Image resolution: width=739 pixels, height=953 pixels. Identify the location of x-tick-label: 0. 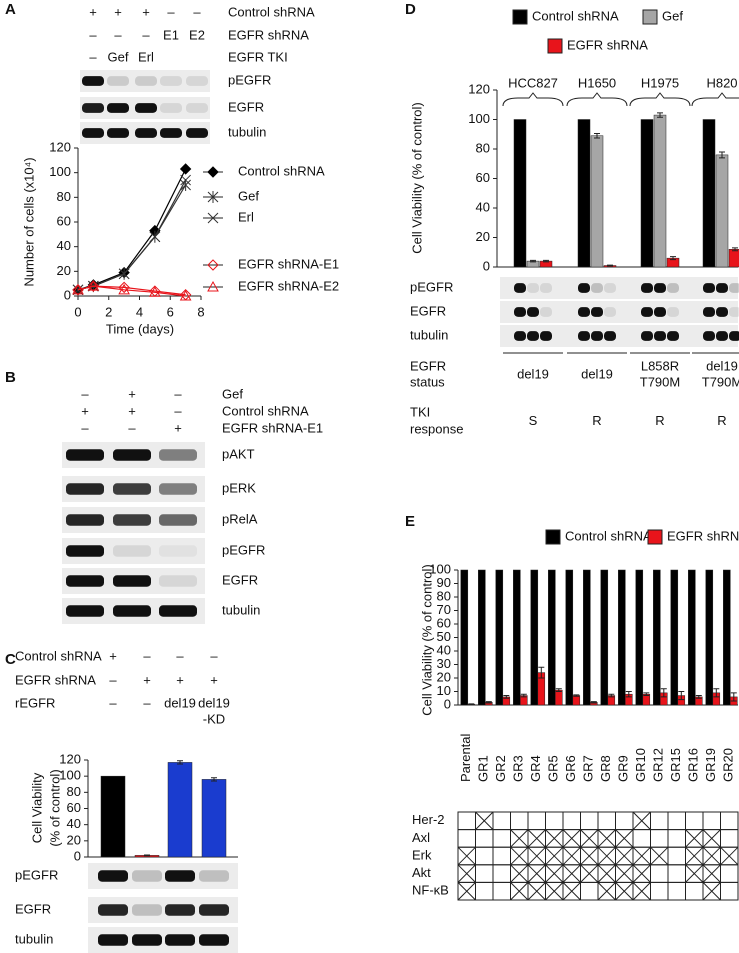
(77, 311).